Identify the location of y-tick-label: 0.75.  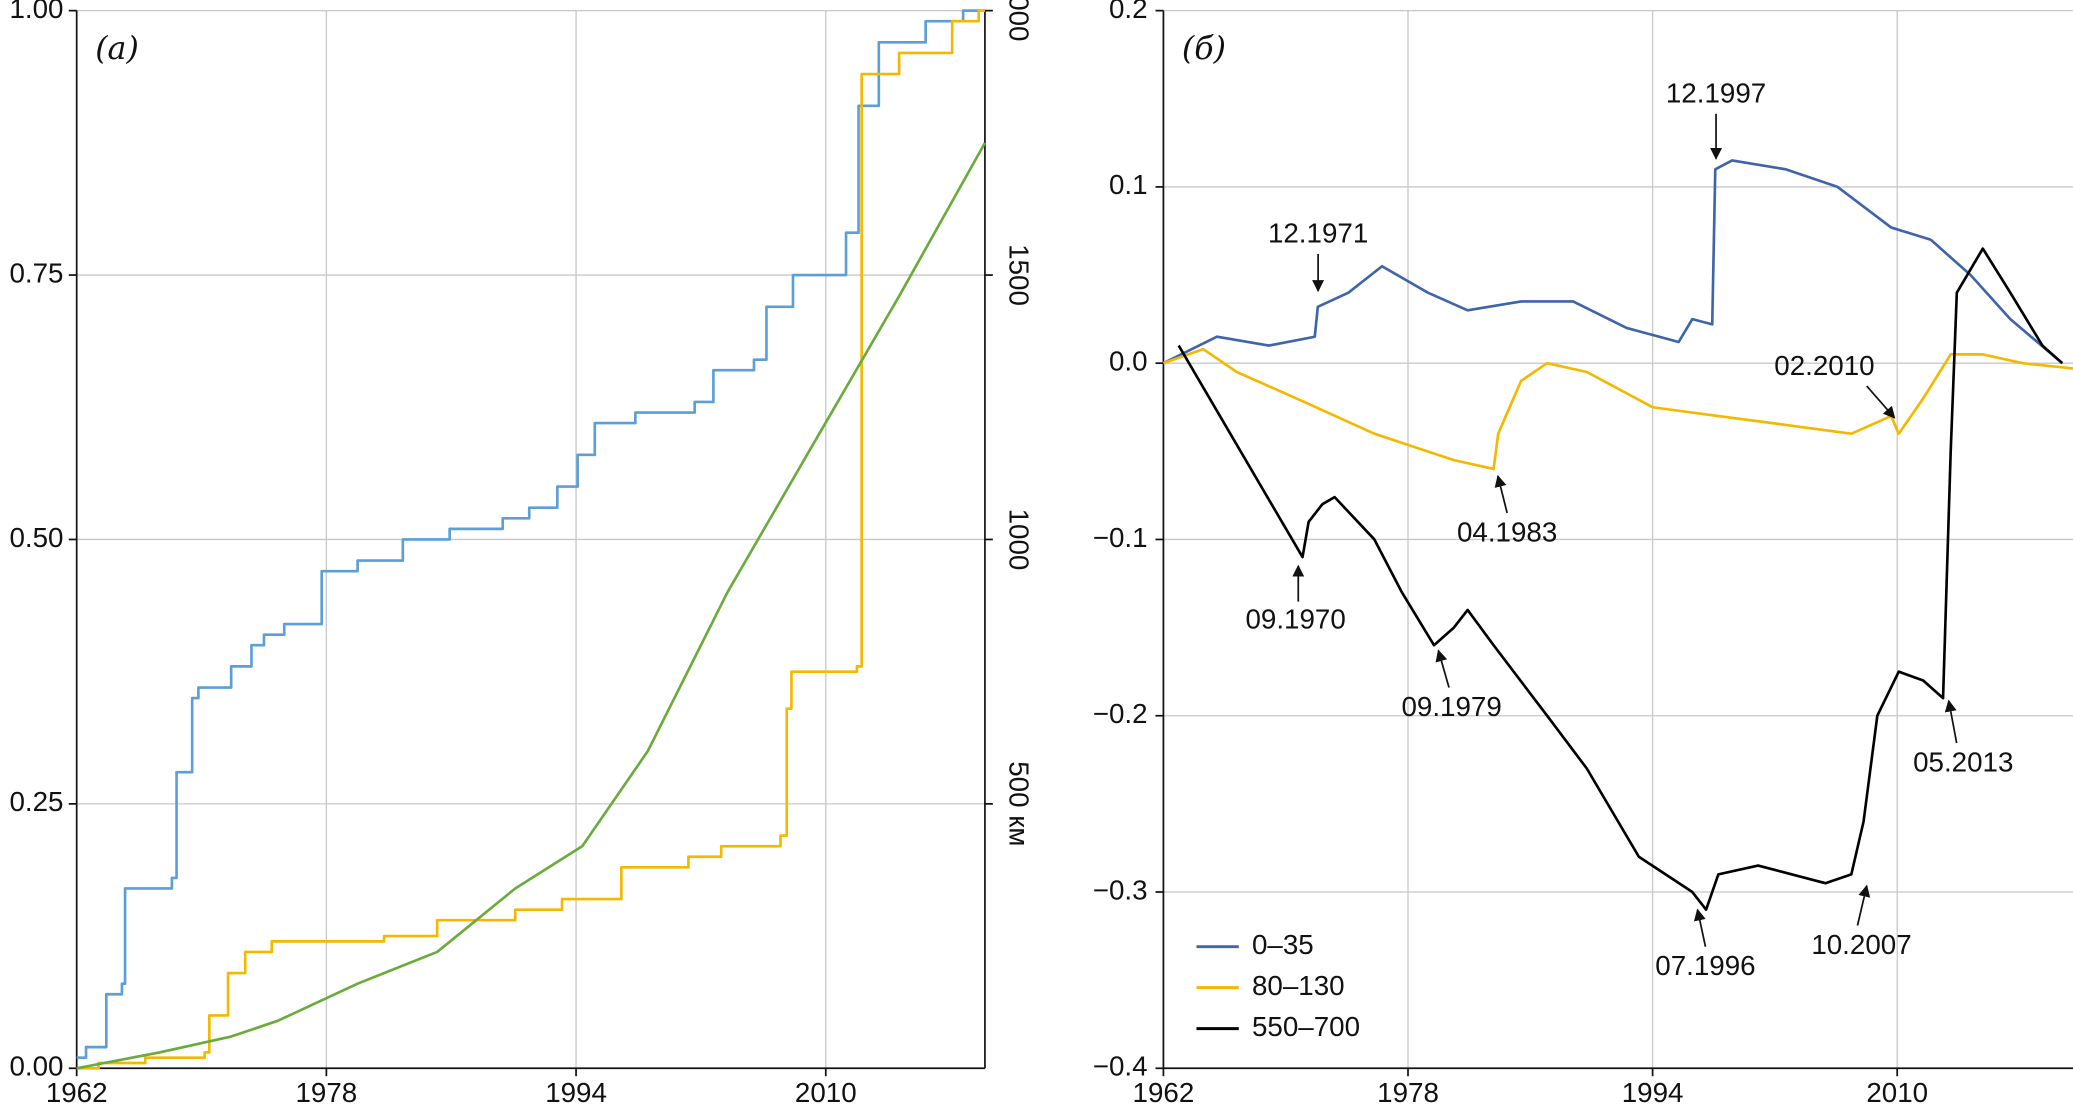
(36, 272).